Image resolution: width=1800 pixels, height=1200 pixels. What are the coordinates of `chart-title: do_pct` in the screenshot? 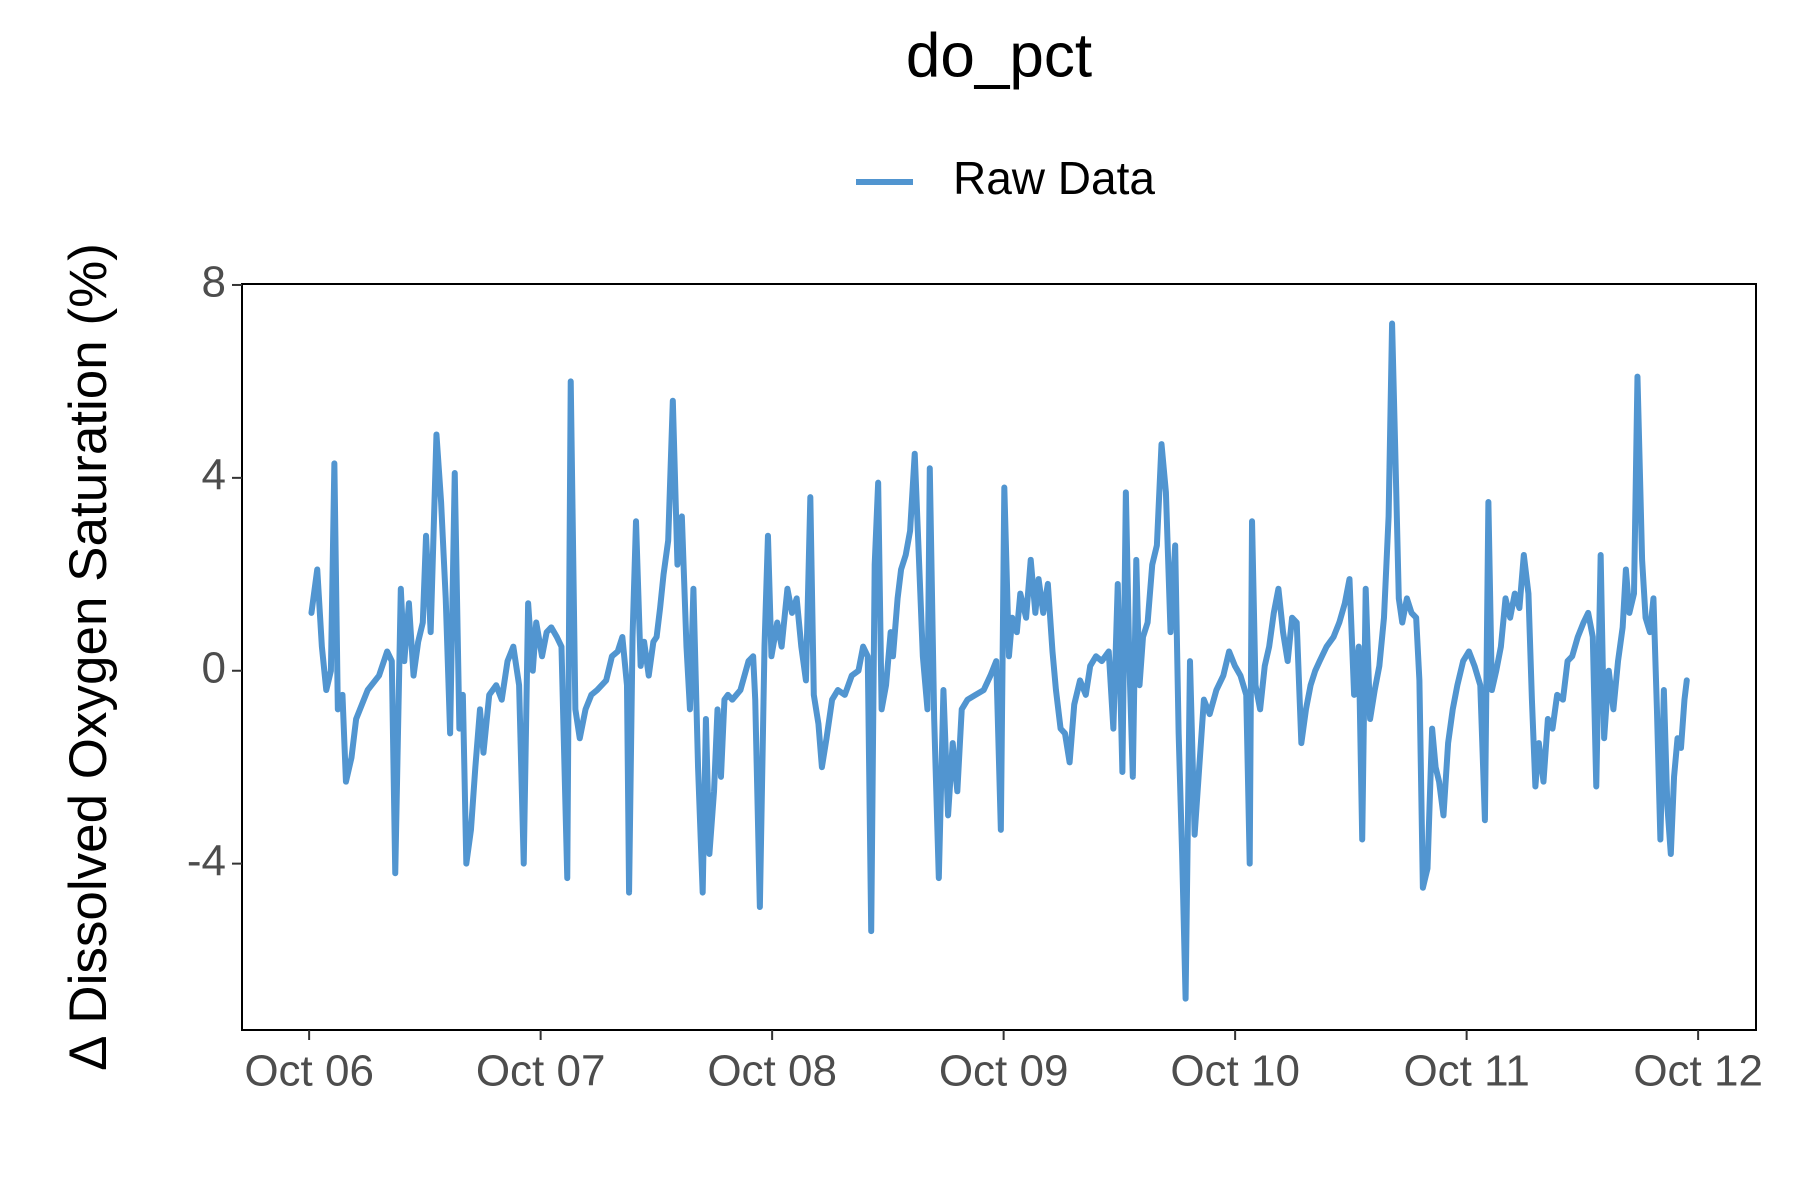 It's located at (999, 55).